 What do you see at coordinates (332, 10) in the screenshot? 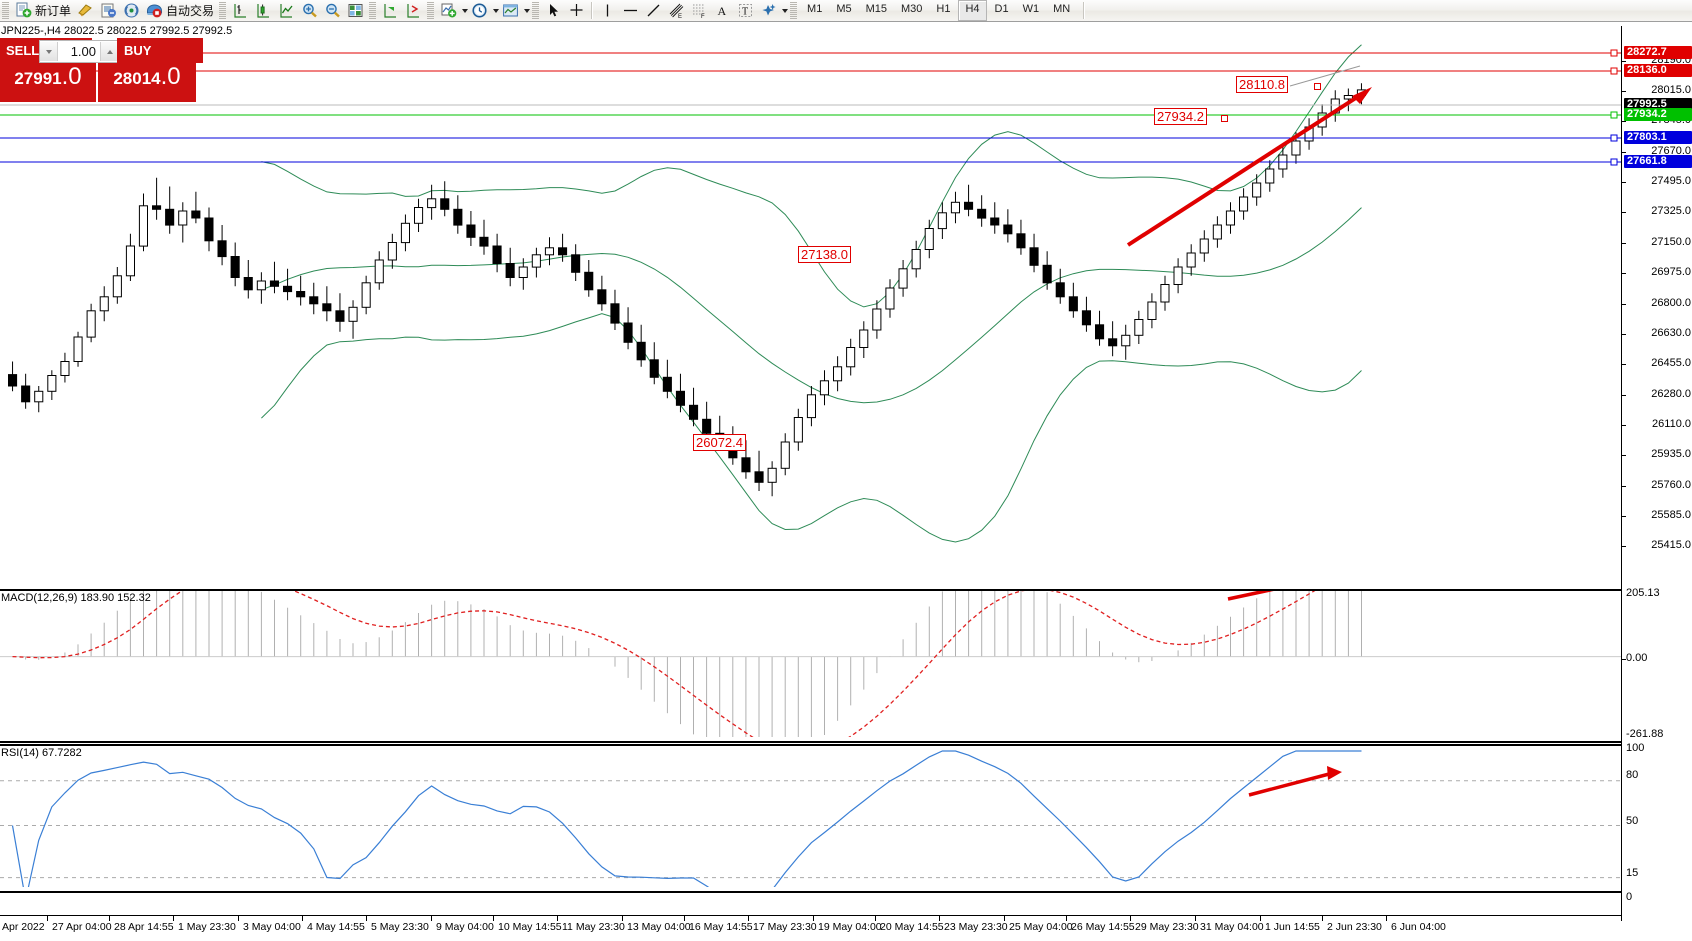
I see `zoom-out-button` at bounding box center [332, 10].